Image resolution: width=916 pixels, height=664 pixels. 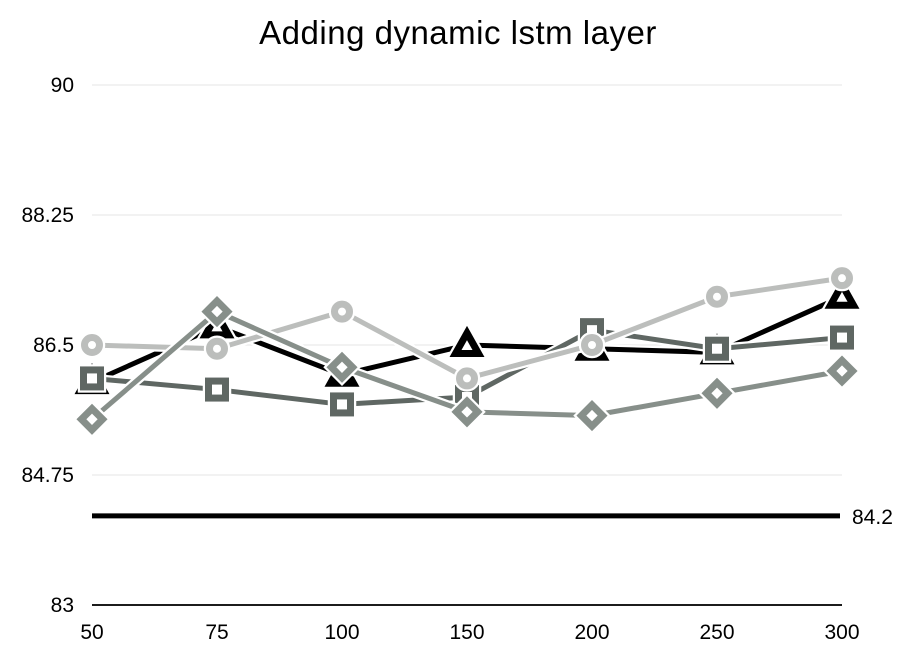 I want to click on y-tick-label: 84.75, so click(x=47, y=475).